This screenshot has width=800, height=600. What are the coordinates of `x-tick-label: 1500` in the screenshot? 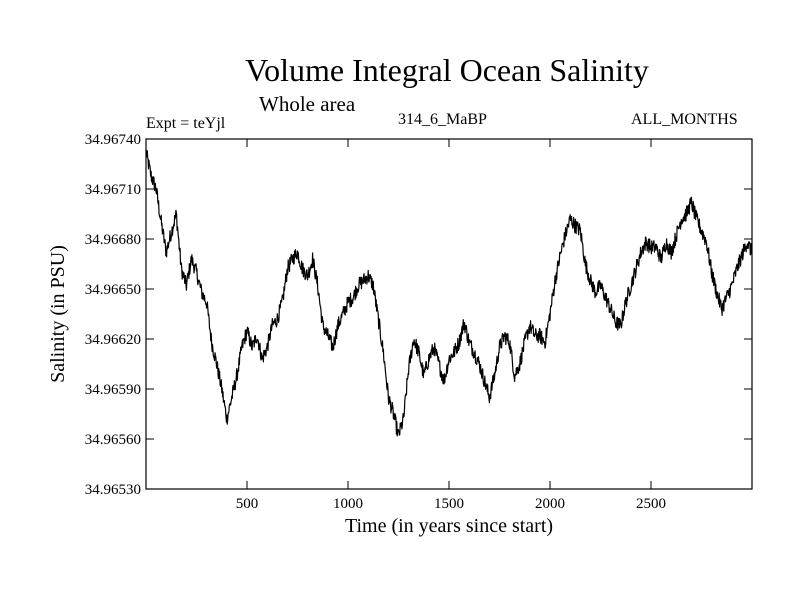 It's located at (449, 504).